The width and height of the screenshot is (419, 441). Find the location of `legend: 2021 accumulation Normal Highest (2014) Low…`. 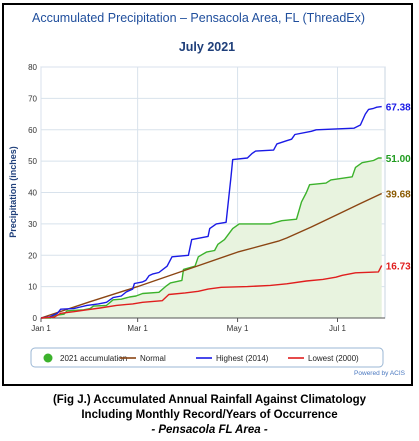

legend: 2021 accumulation Normal Highest (2014) Low… is located at coordinates (207, 357).